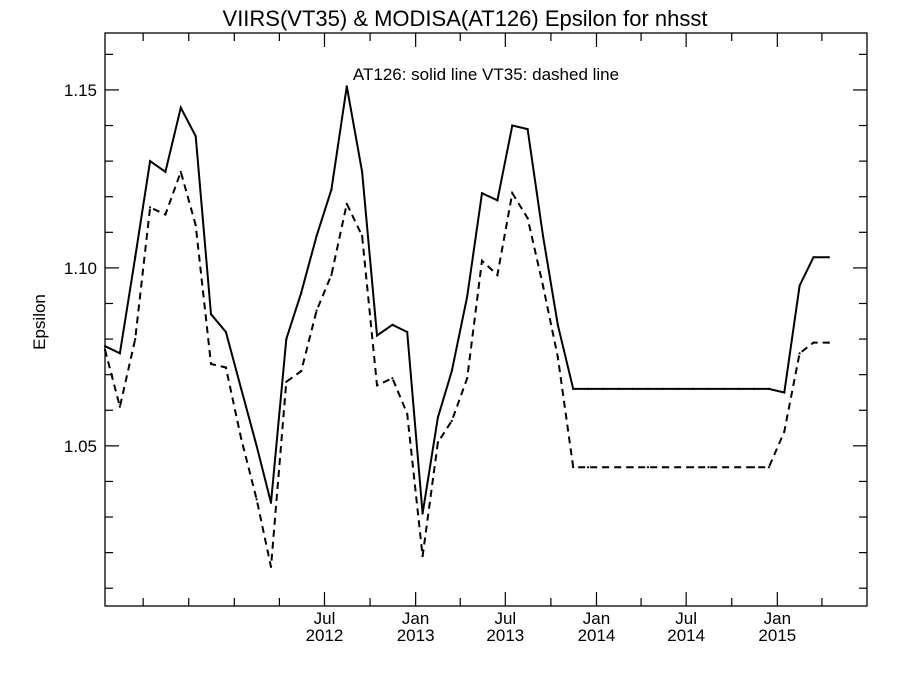 This screenshot has width=900, height=675. What do you see at coordinates (486, 74) in the screenshot?
I see `line-style-annotation: AT126: solid line VT35: dashed line` at bounding box center [486, 74].